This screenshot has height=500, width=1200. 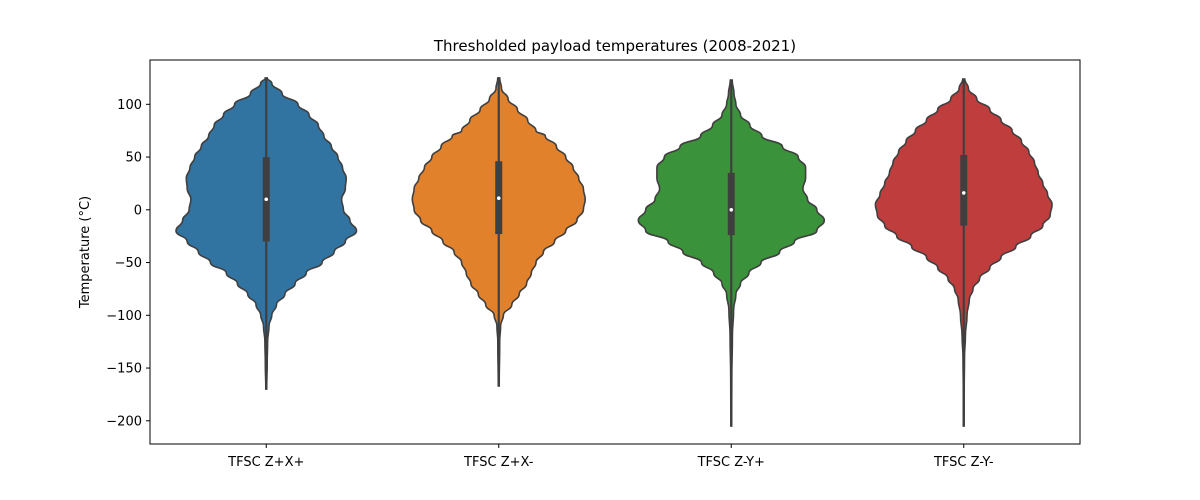 I want to click on y-tick-label: 50, so click(x=133, y=158).